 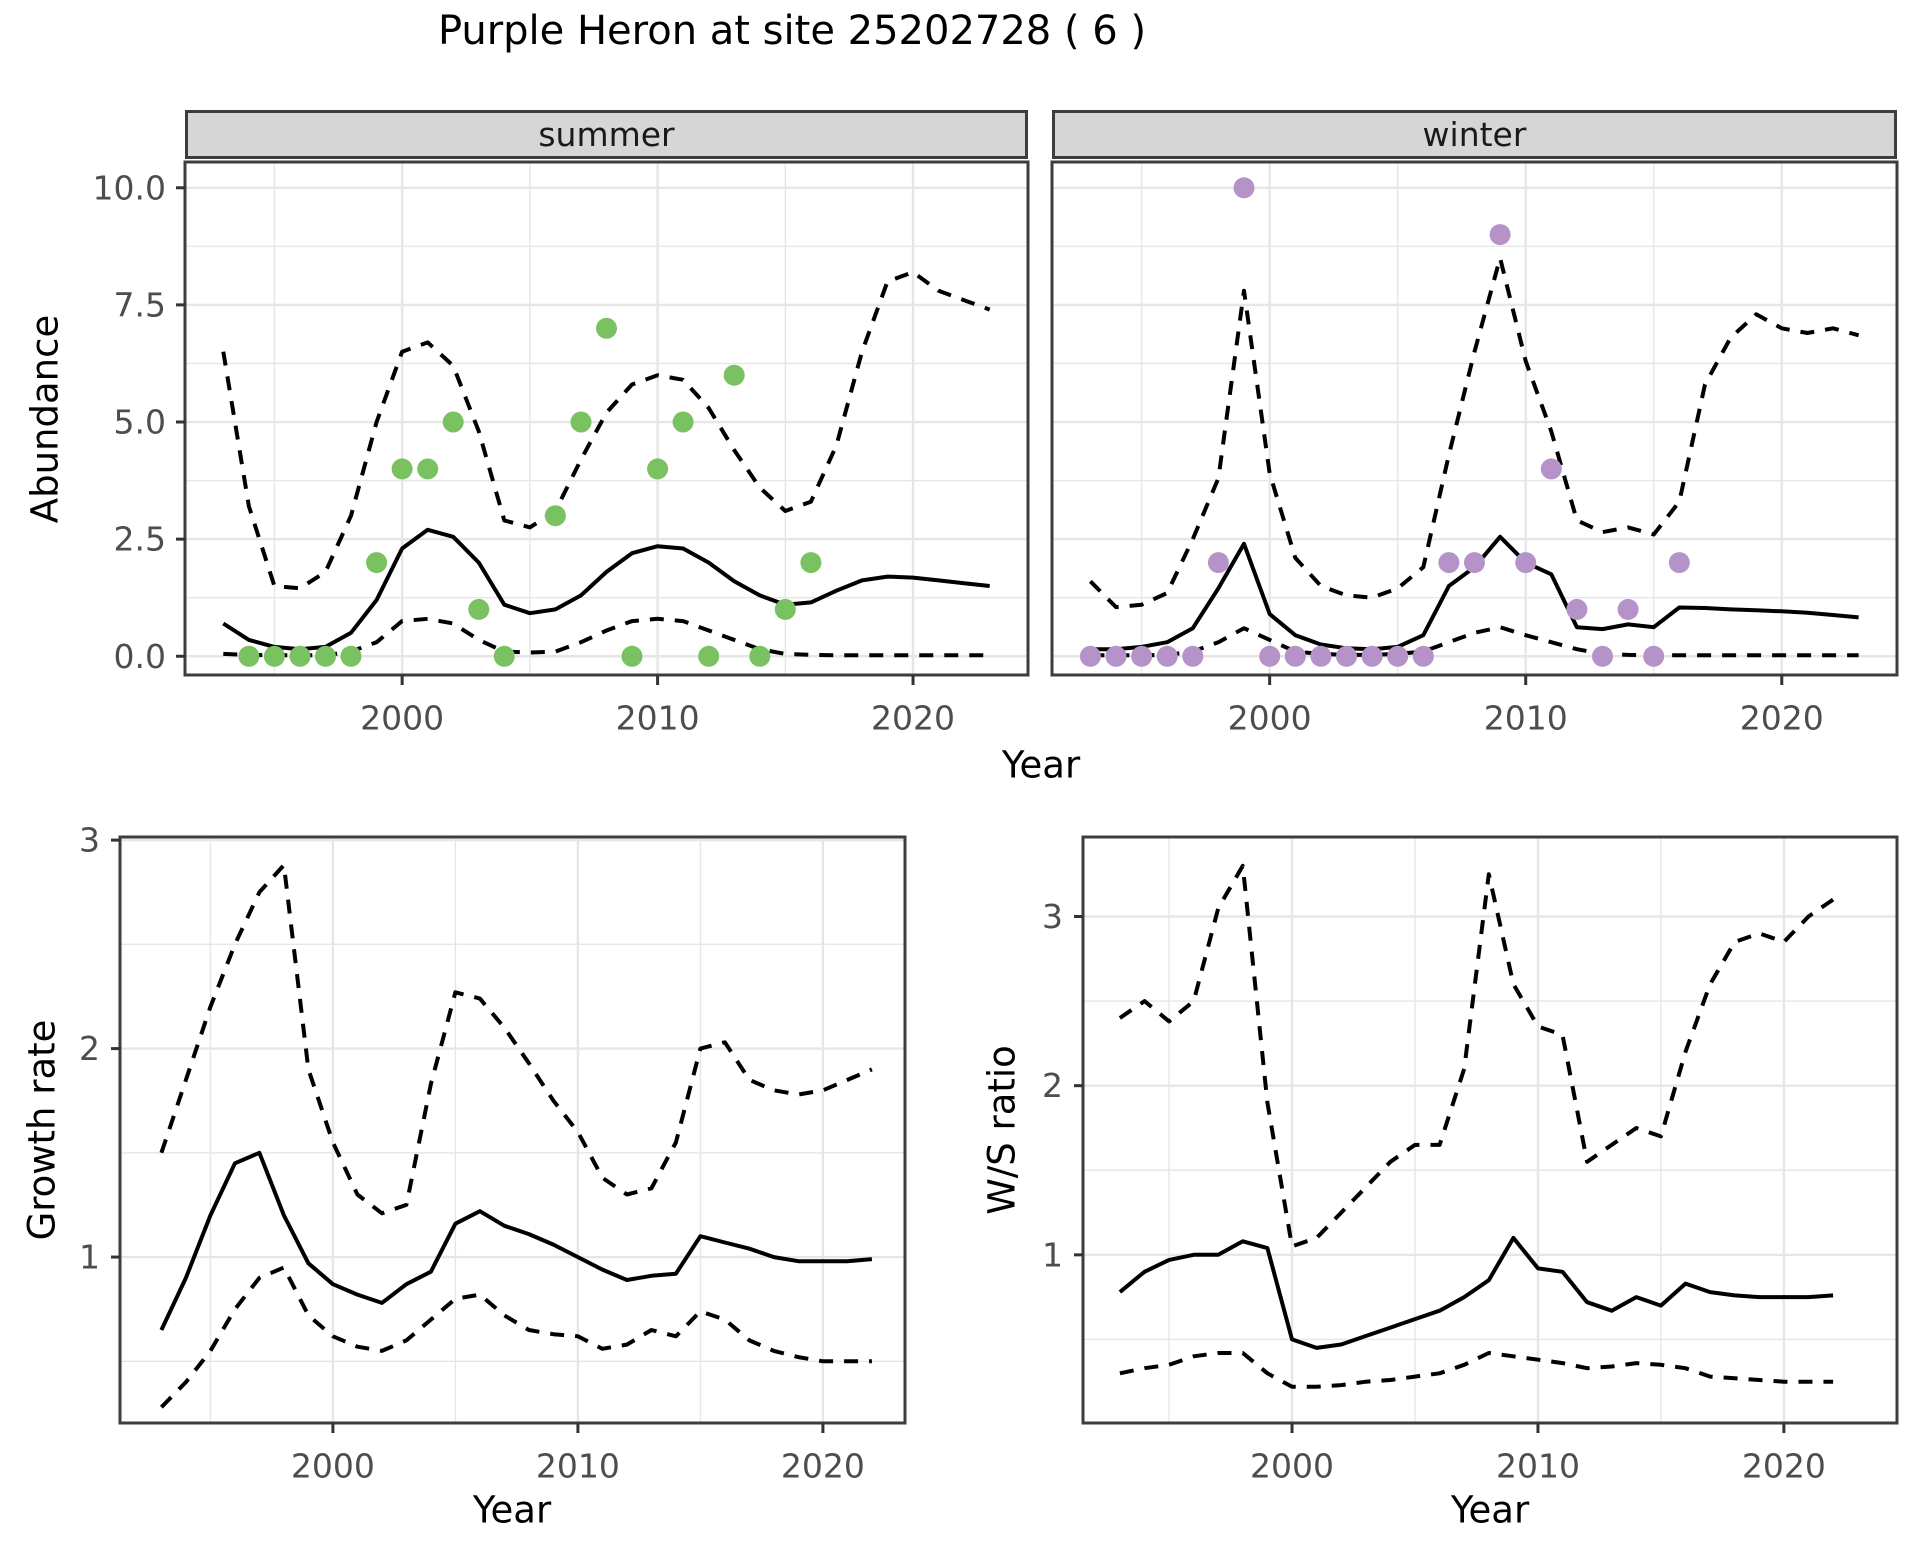 I want to click on abundance-x-axis-title: Year, so click(x=1041, y=765).